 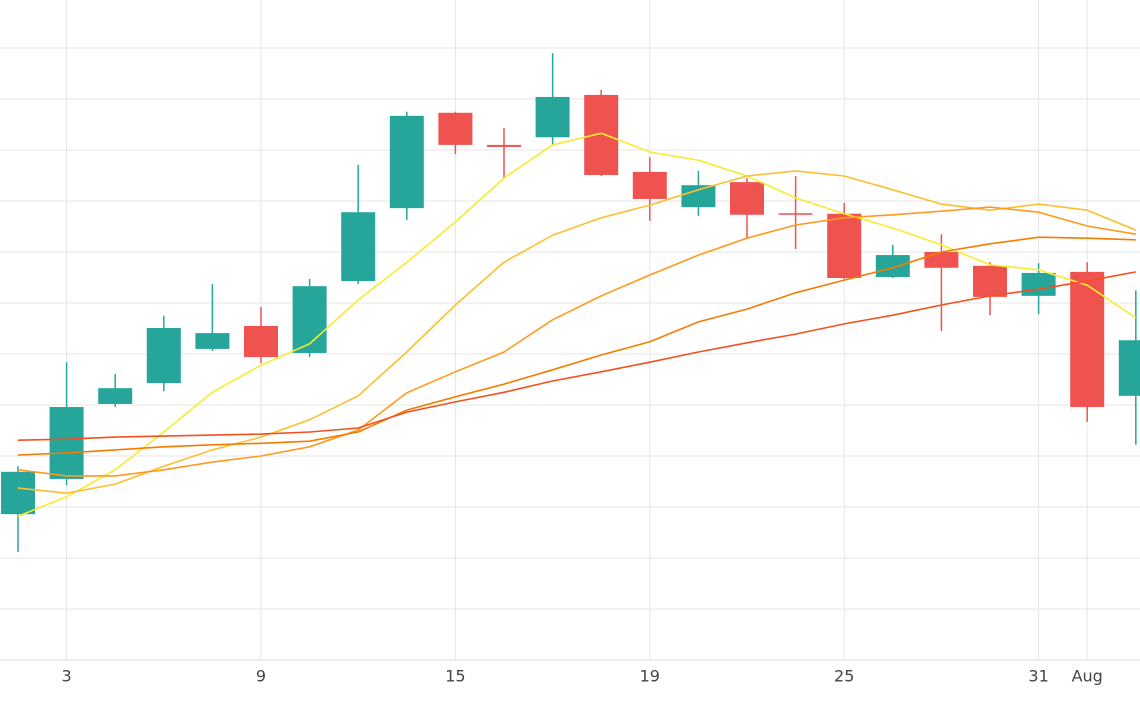 I want to click on x-tick-label: 15, so click(x=455, y=676).